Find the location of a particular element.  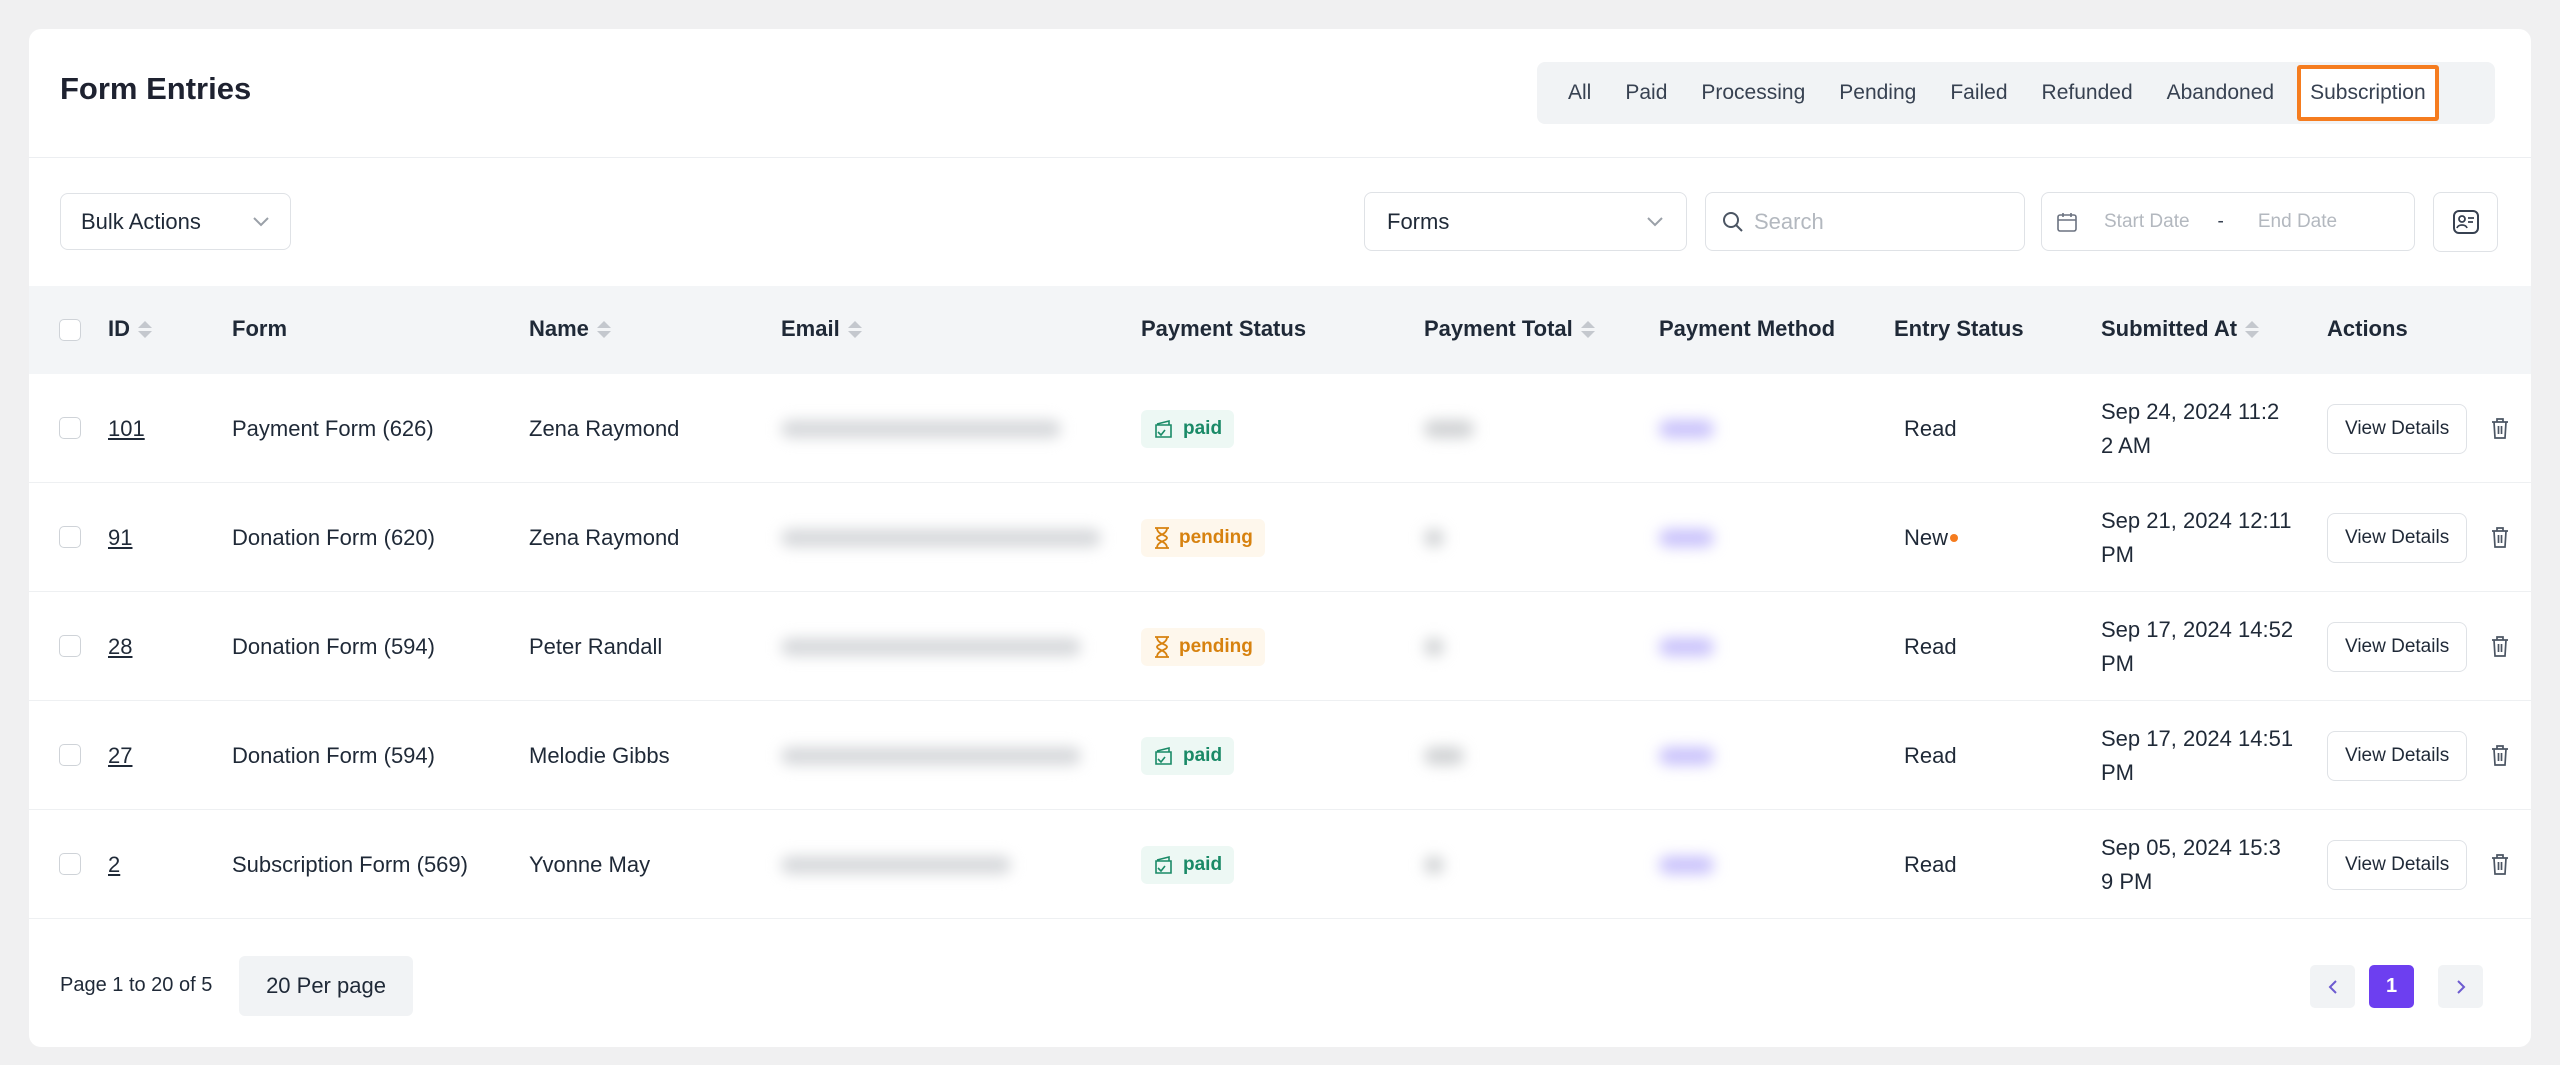

per-page-select: 20 Per page is located at coordinates (326, 986).